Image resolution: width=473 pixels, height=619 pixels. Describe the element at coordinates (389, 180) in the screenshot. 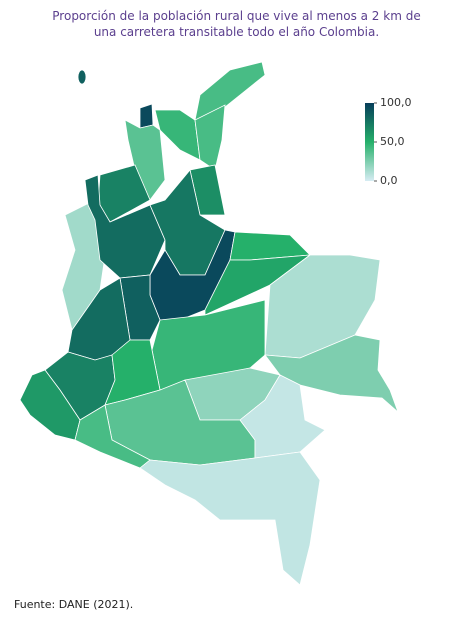

I see `colorbar-label: 0,0` at that location.